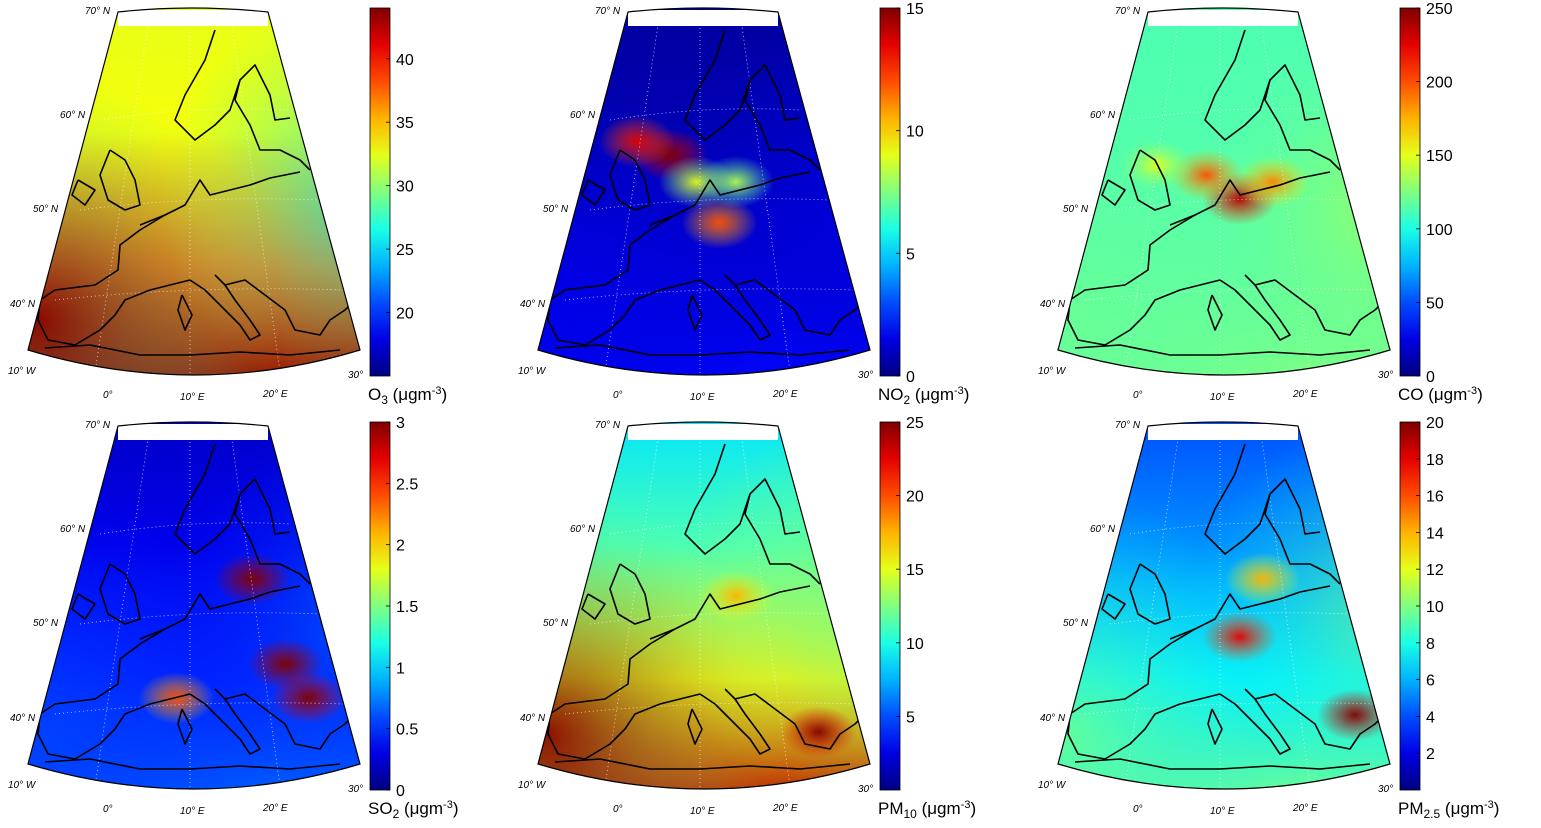 This screenshot has height=828, width=1541. What do you see at coordinates (915, 9) in the screenshot?
I see `colorbar-tick-label: 15` at bounding box center [915, 9].